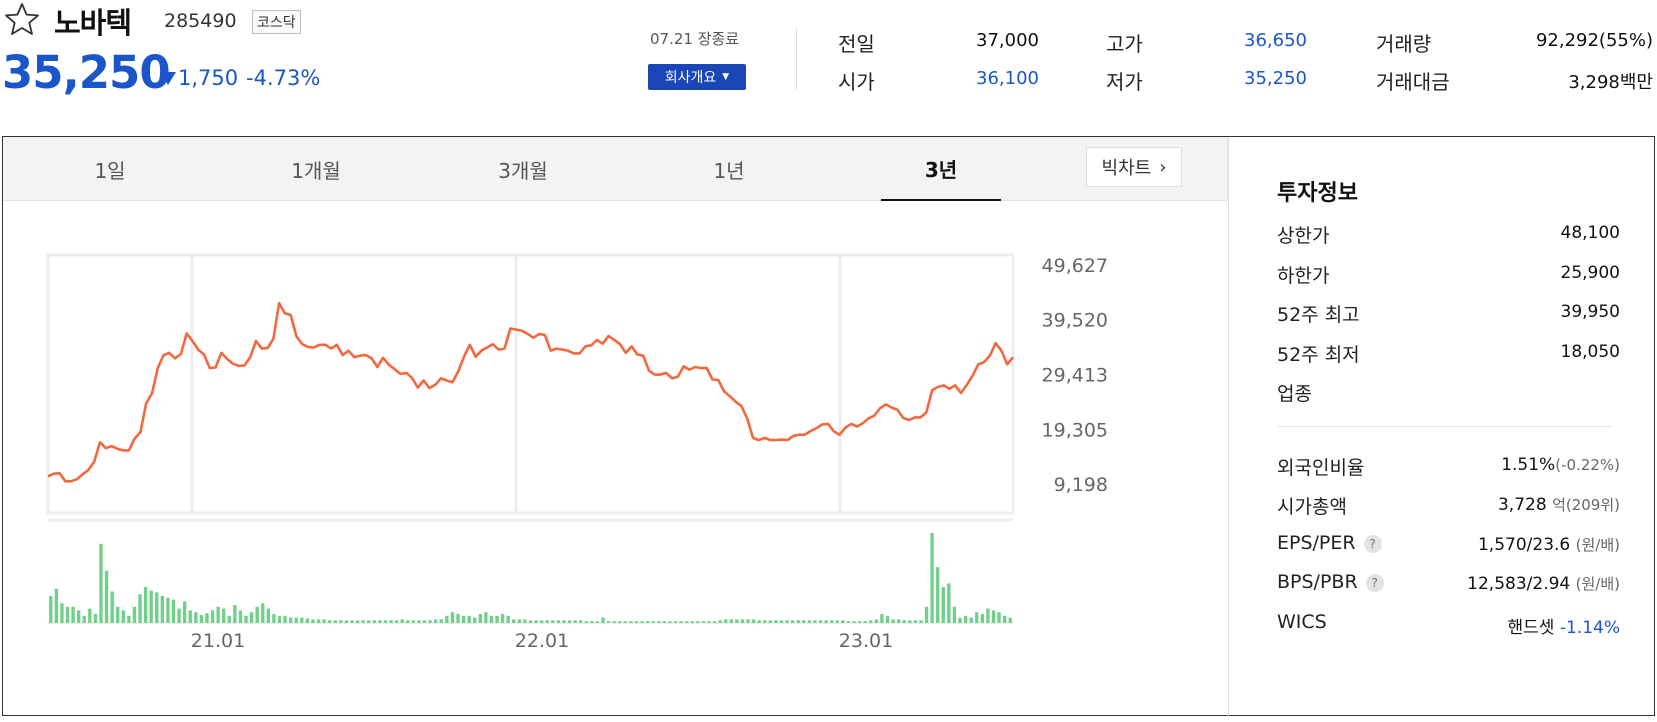  Describe the element at coordinates (1594, 40) in the screenshot. I see `volume-value: 92,292(55%)` at that location.